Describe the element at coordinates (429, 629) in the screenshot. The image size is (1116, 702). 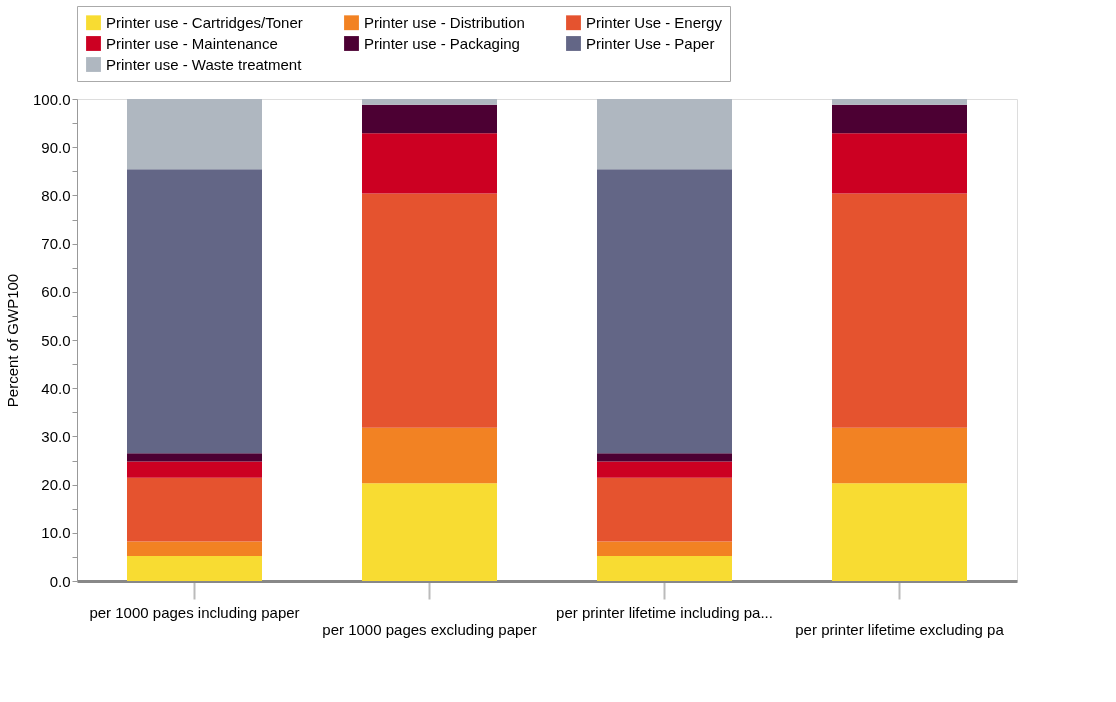
I see `x-tick-label: per 1000 pages excluding paper` at that location.